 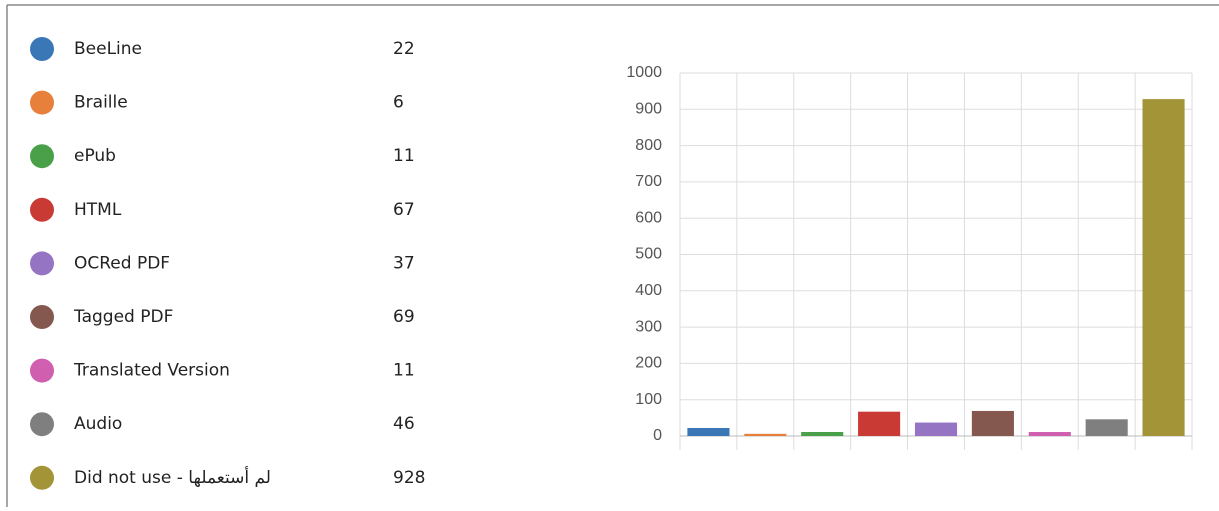 I want to click on legend-count: 37, so click(x=404, y=263).